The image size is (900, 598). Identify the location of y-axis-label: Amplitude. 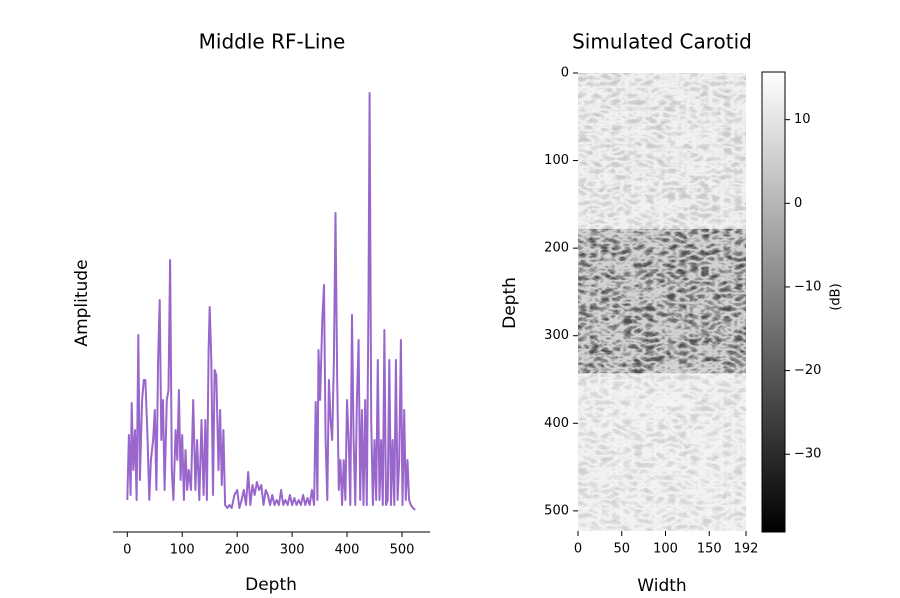
(82, 302).